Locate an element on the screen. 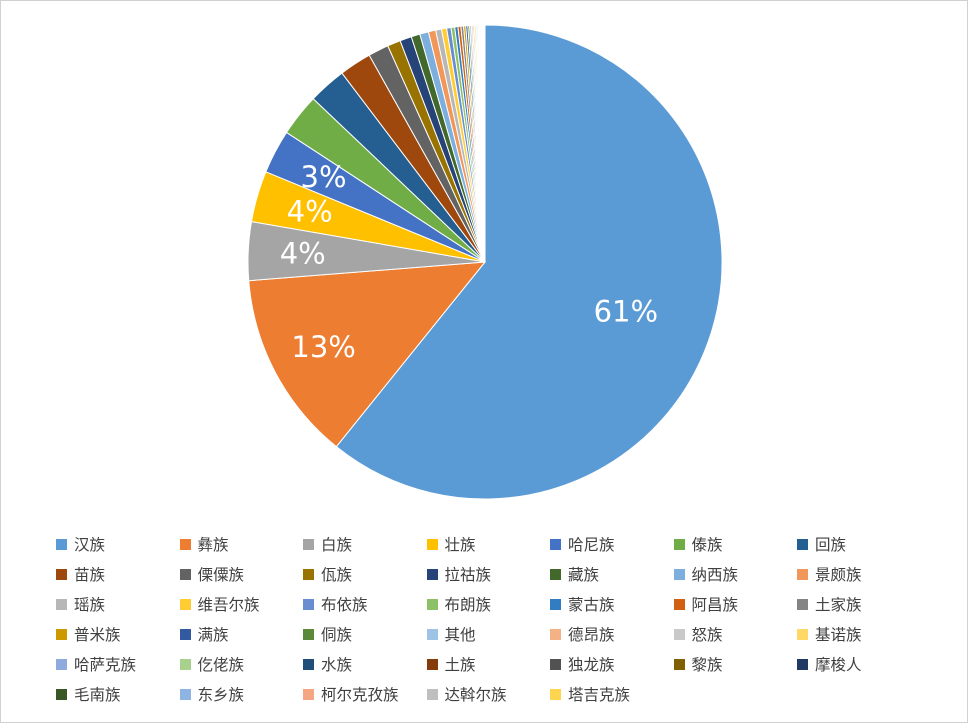  legend-item: 布依族 is located at coordinates (365, 604).